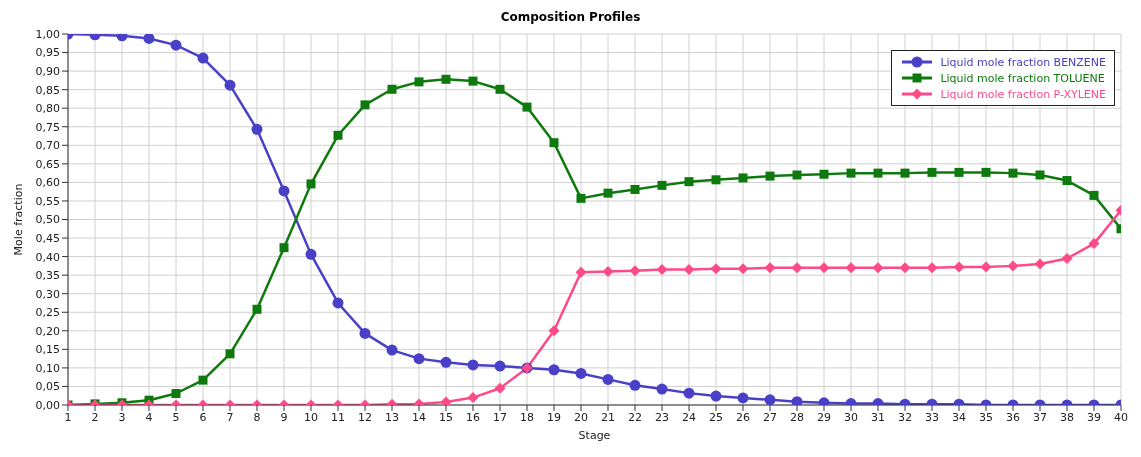 The image size is (1141, 457). I want to click on x-tick-label: 24, so click(689, 417).